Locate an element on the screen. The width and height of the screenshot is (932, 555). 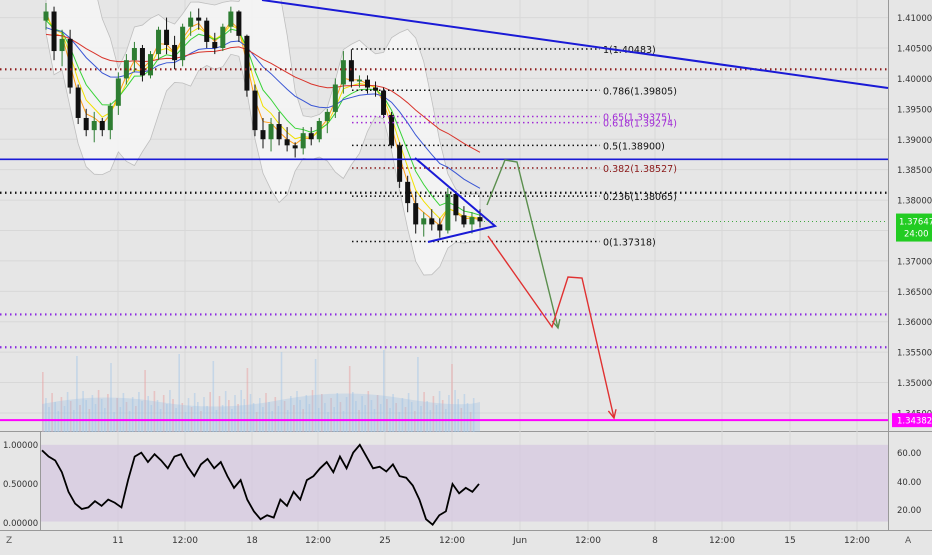
indicator-band is located at coordinates (464, 483).